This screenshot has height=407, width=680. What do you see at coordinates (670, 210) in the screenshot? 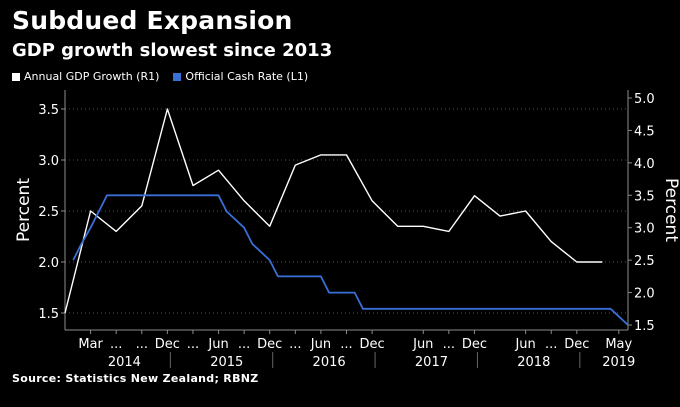
I see `right-axis-title: Percent` at bounding box center [670, 210].